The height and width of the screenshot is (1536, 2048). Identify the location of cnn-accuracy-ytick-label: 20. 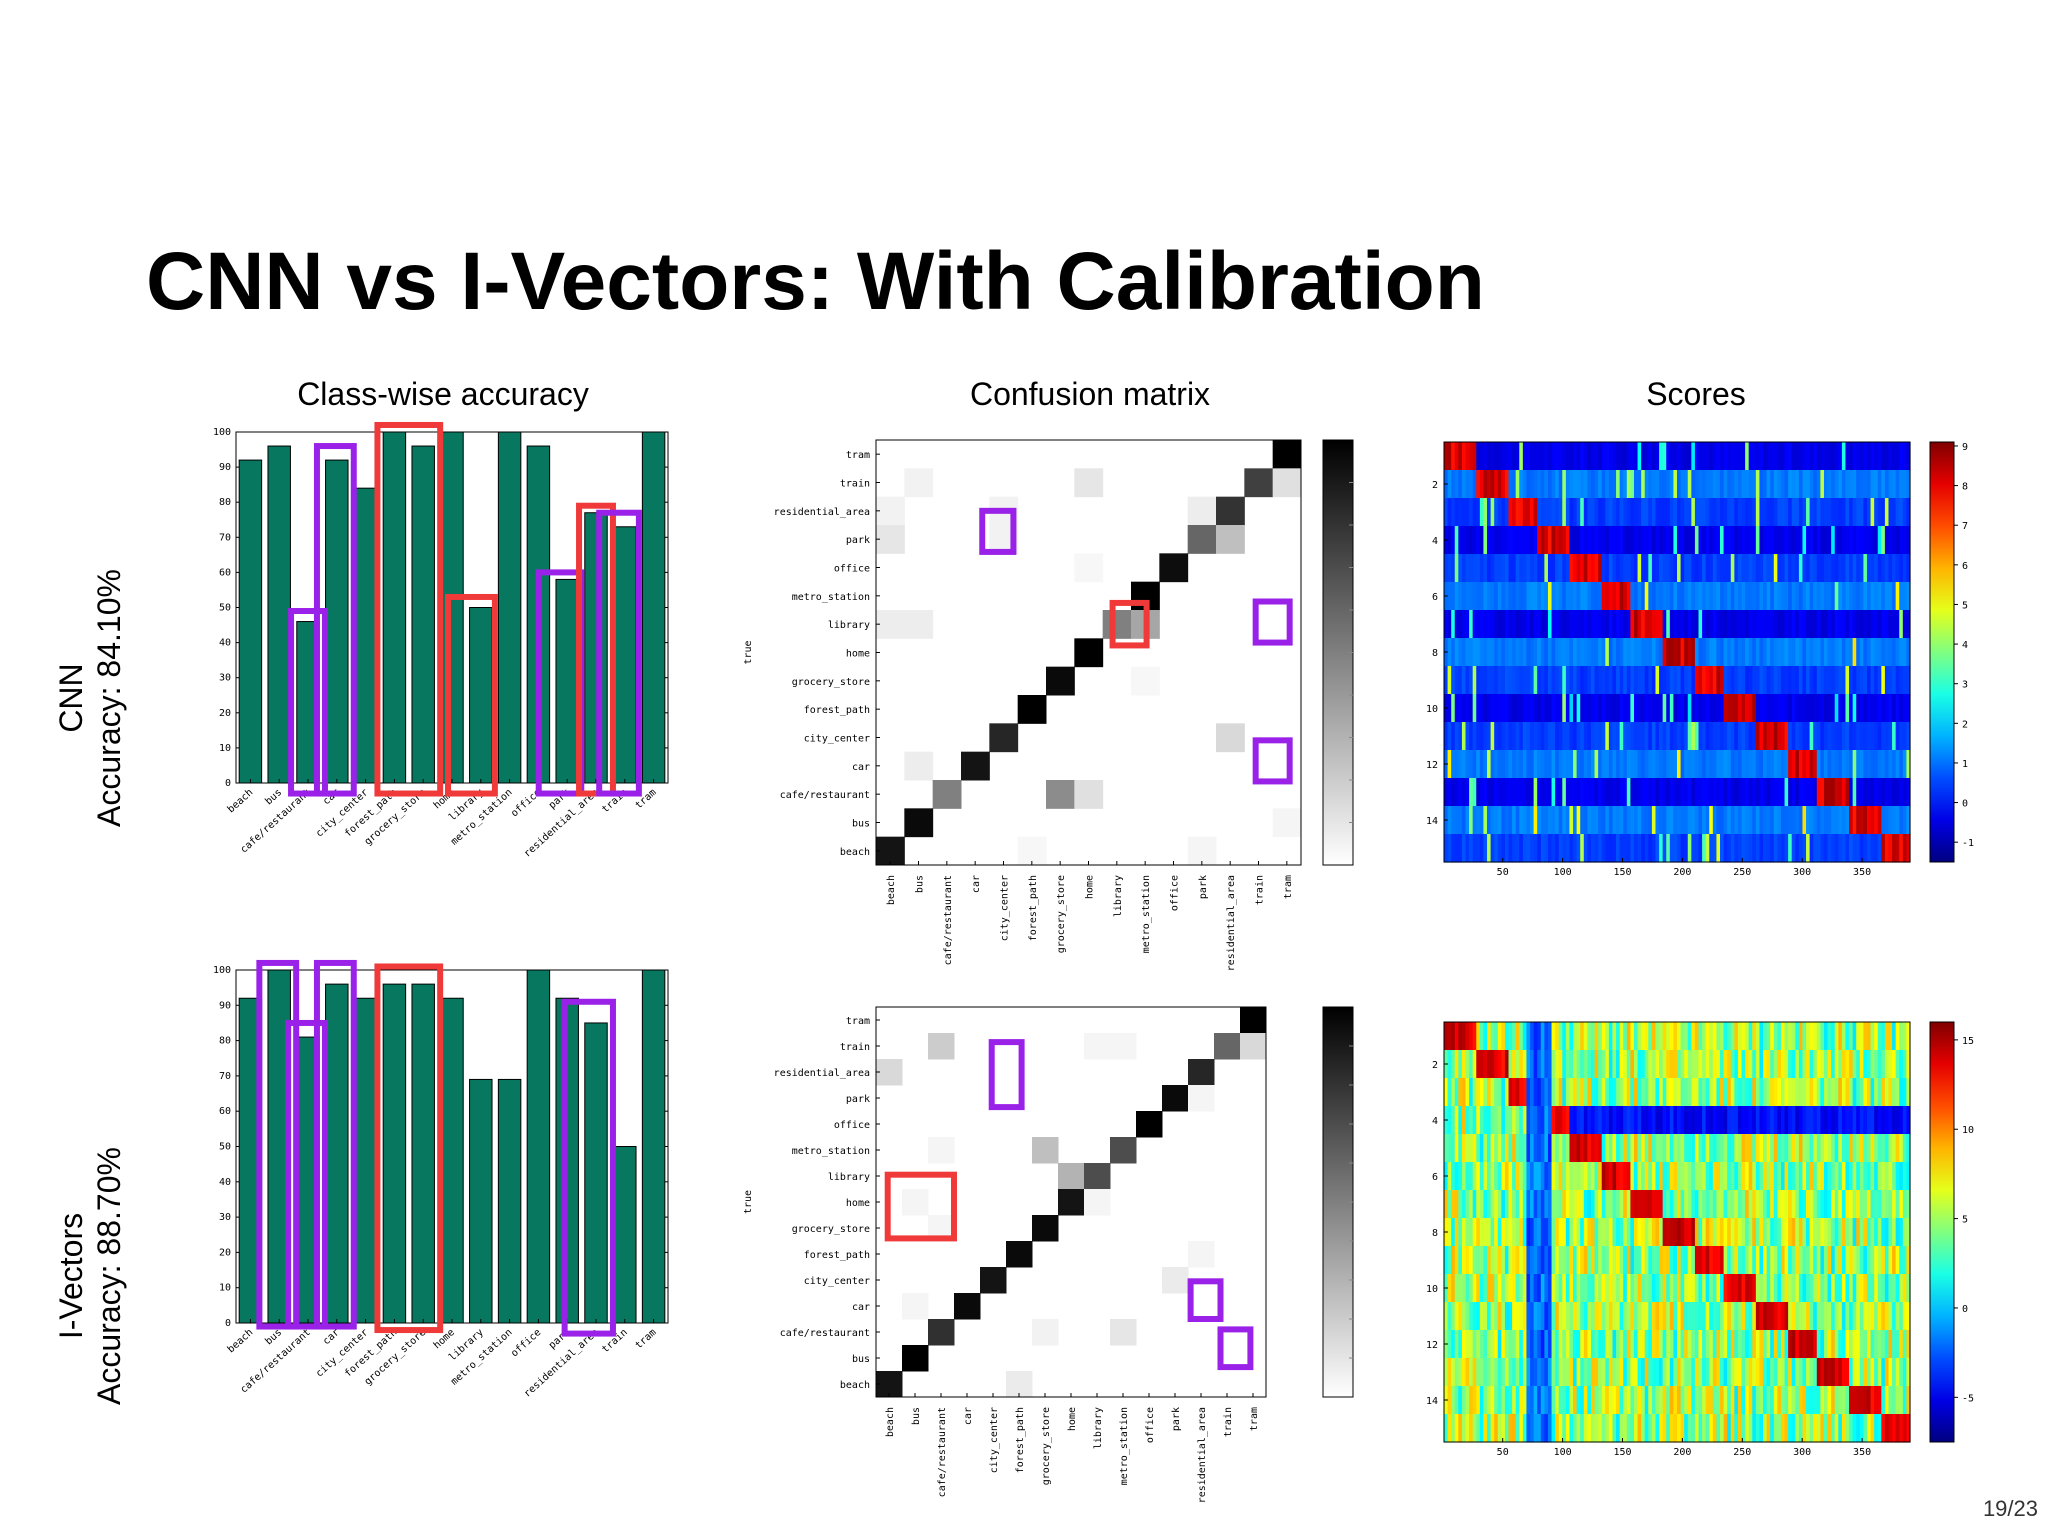
(225, 713).